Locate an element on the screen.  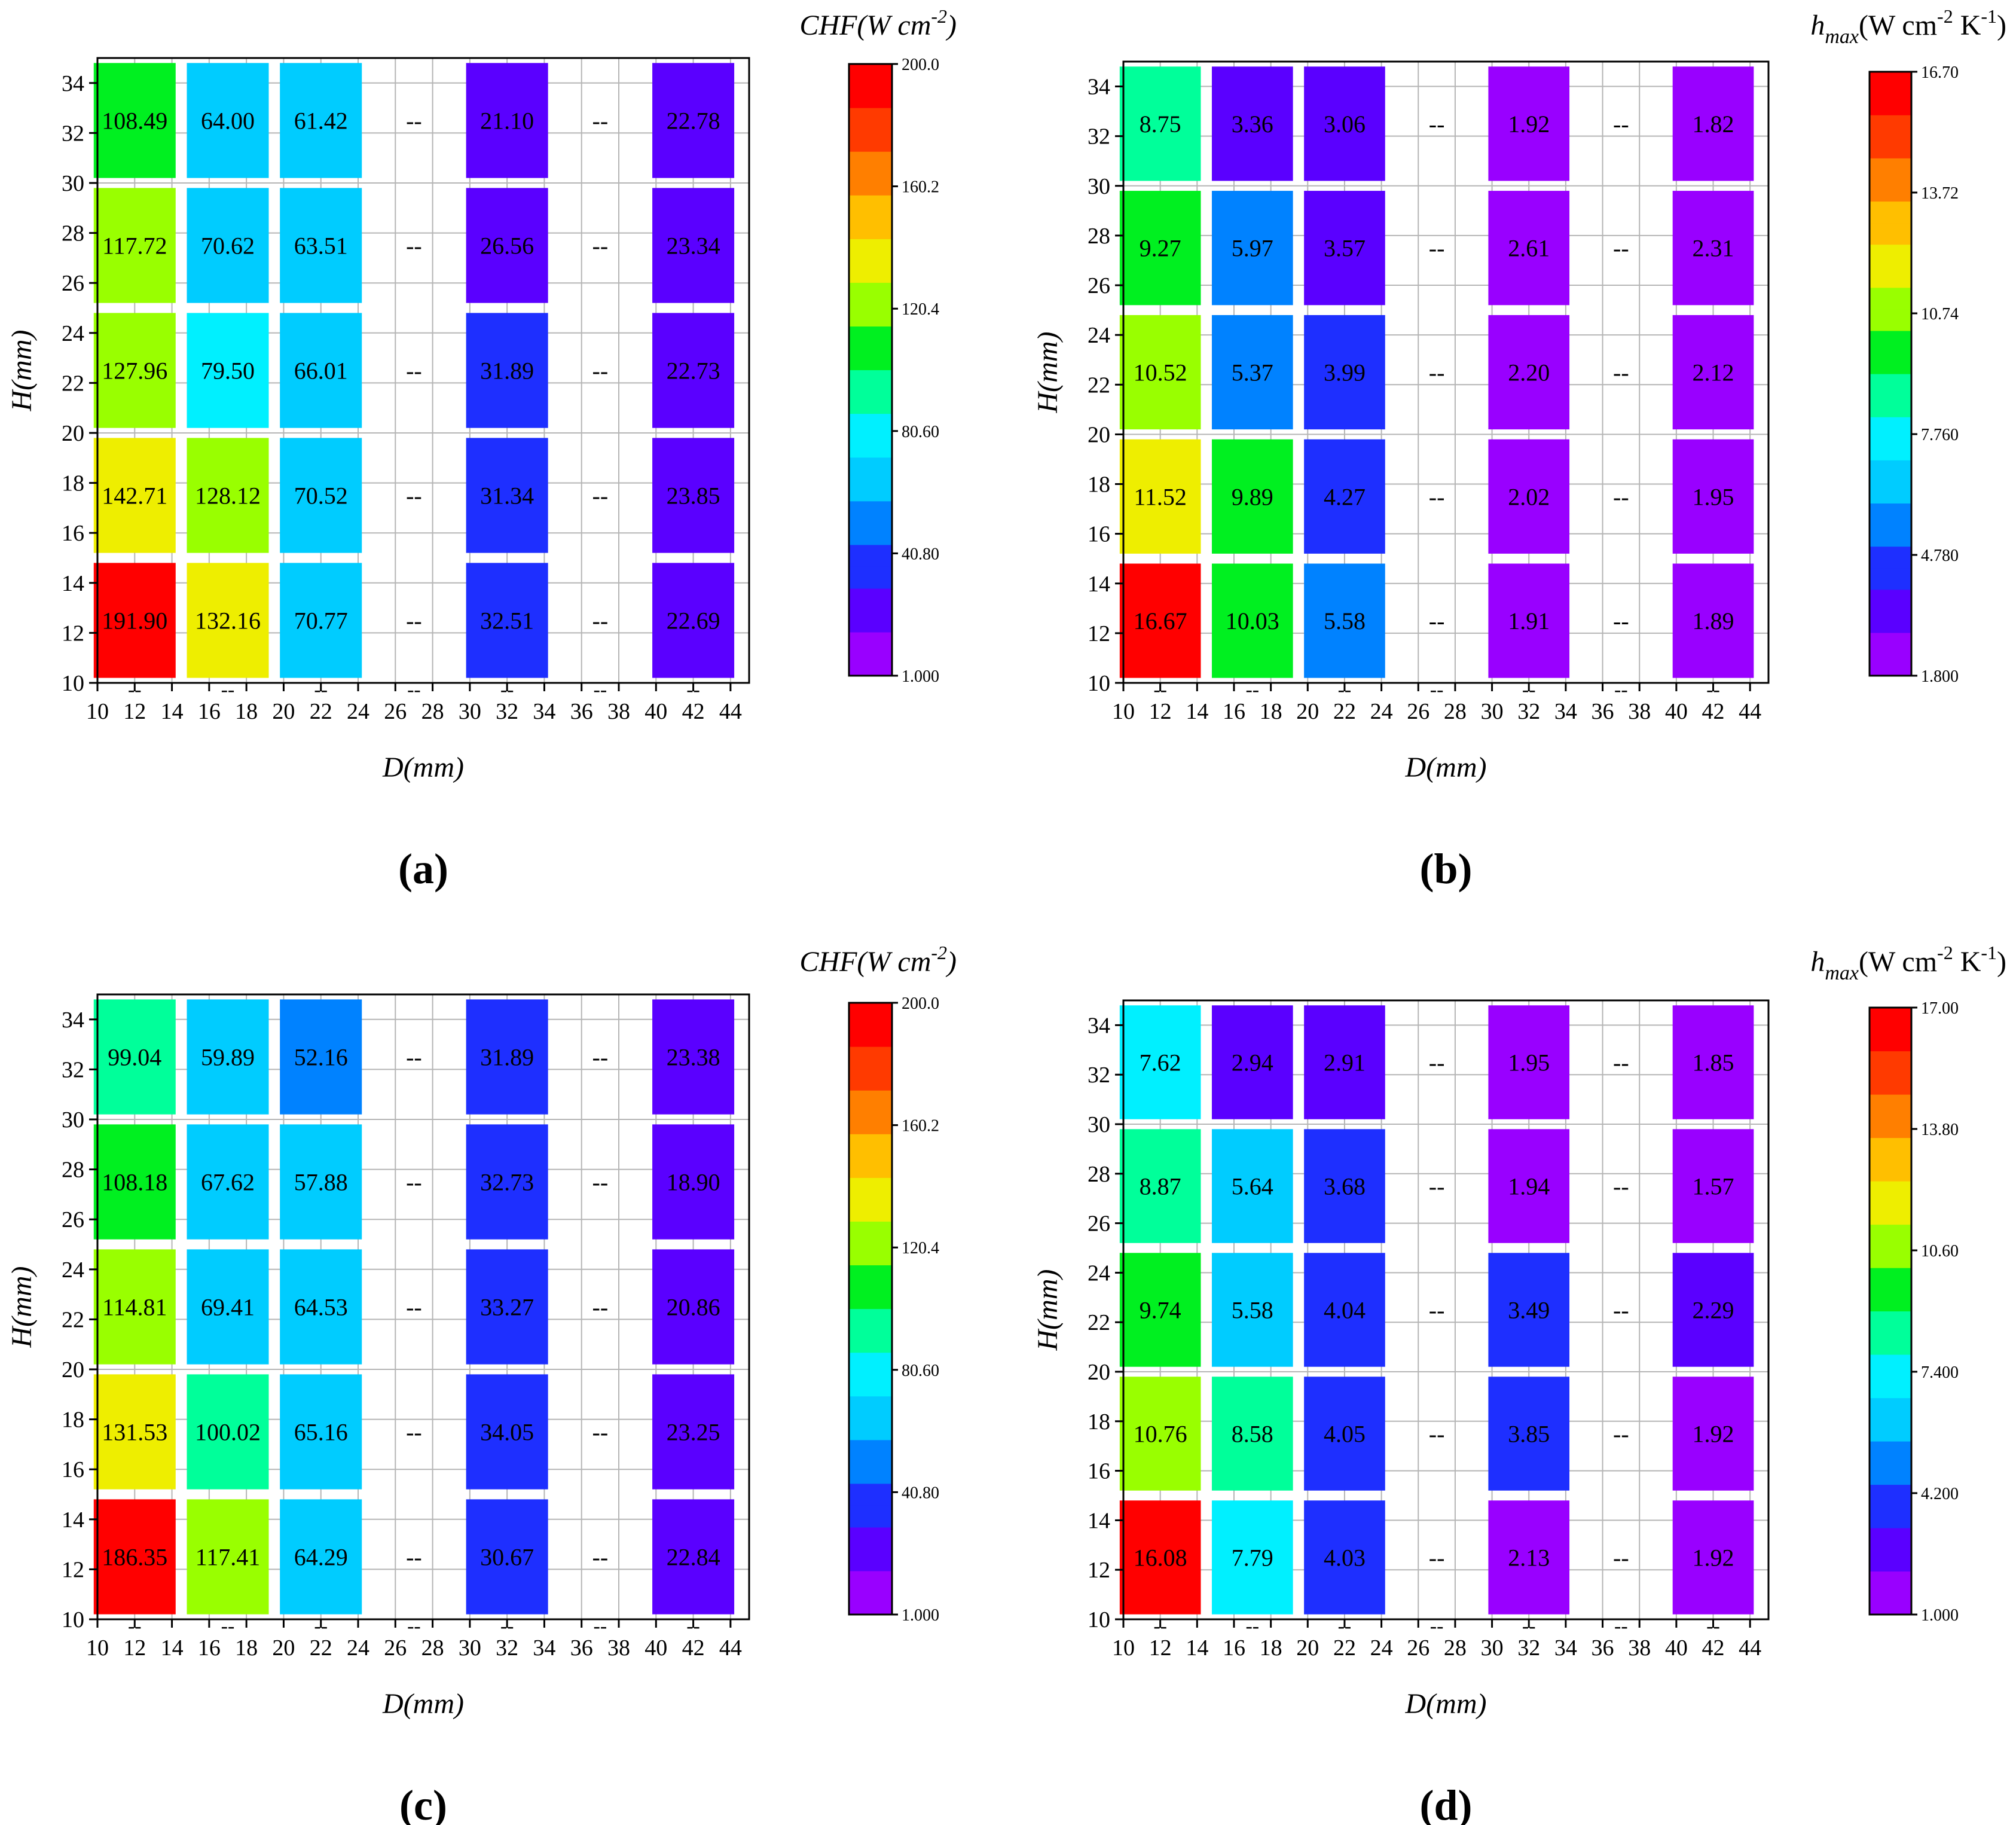
y-axis-title: H(mm) is located at coordinates (22, 371).